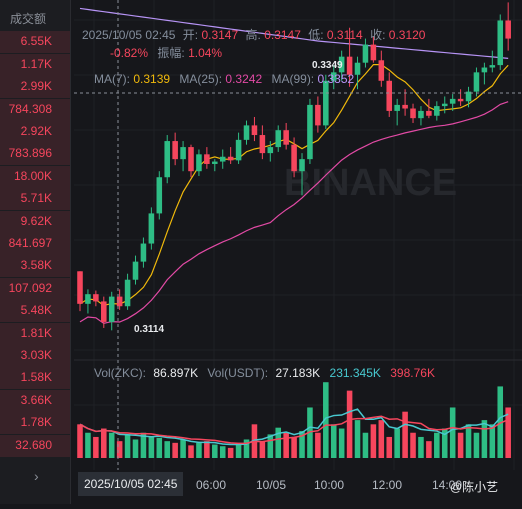 The width and height of the screenshot is (522, 509). I want to click on amount-value: 5.71K, so click(36, 198).